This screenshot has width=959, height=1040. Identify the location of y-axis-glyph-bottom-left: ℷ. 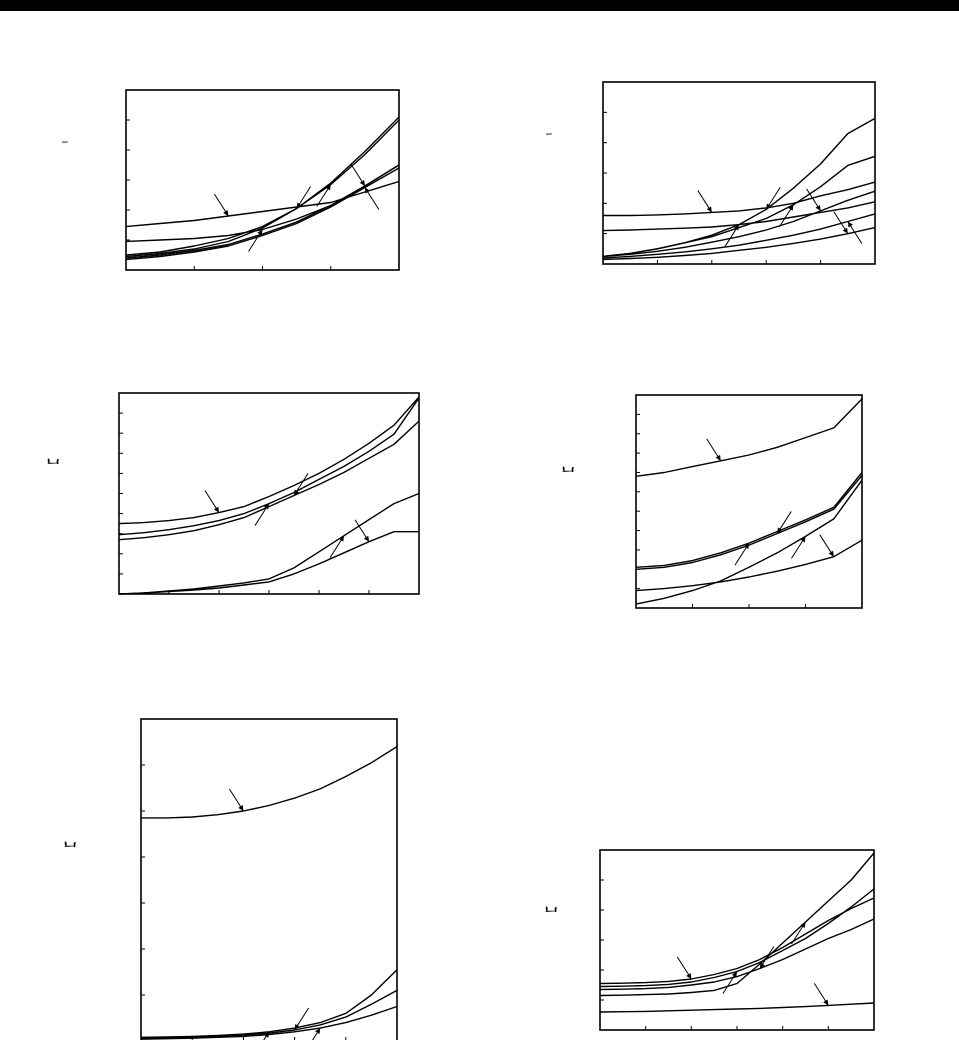
(69, 844).